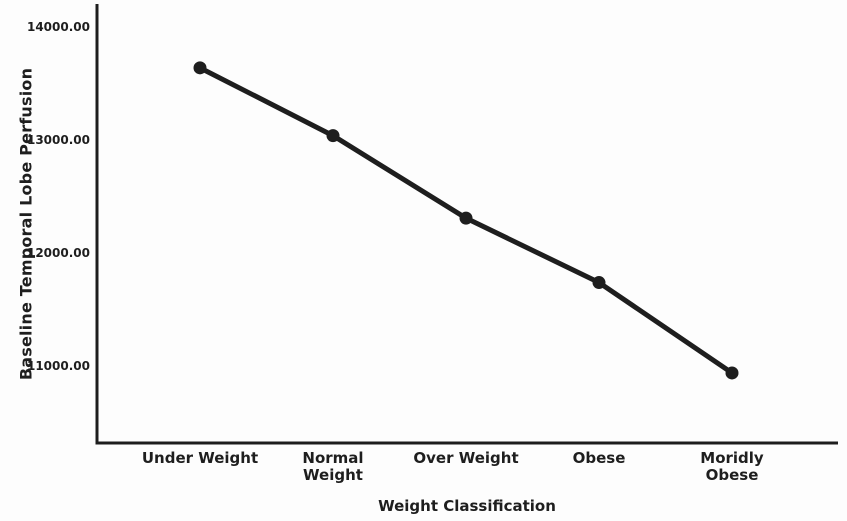 Image resolution: width=847 pixels, height=521 pixels. Describe the element at coordinates (467, 506) in the screenshot. I see `x-axis-title: Weight Classification` at that location.